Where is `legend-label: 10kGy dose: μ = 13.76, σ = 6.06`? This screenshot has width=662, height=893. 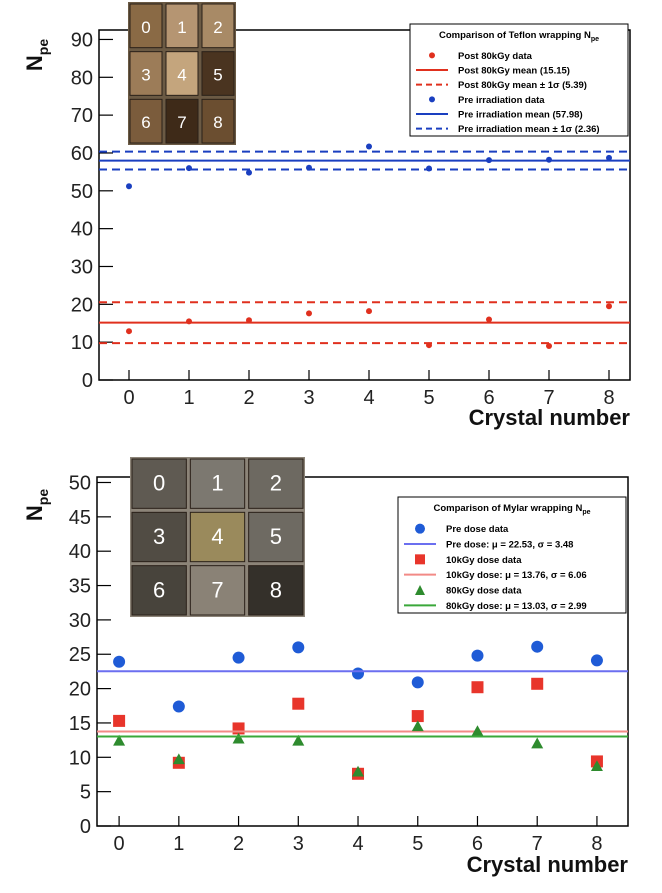
legend-label: 10kGy dose: μ = 13.76, σ = 6.06 is located at coordinates (516, 575).